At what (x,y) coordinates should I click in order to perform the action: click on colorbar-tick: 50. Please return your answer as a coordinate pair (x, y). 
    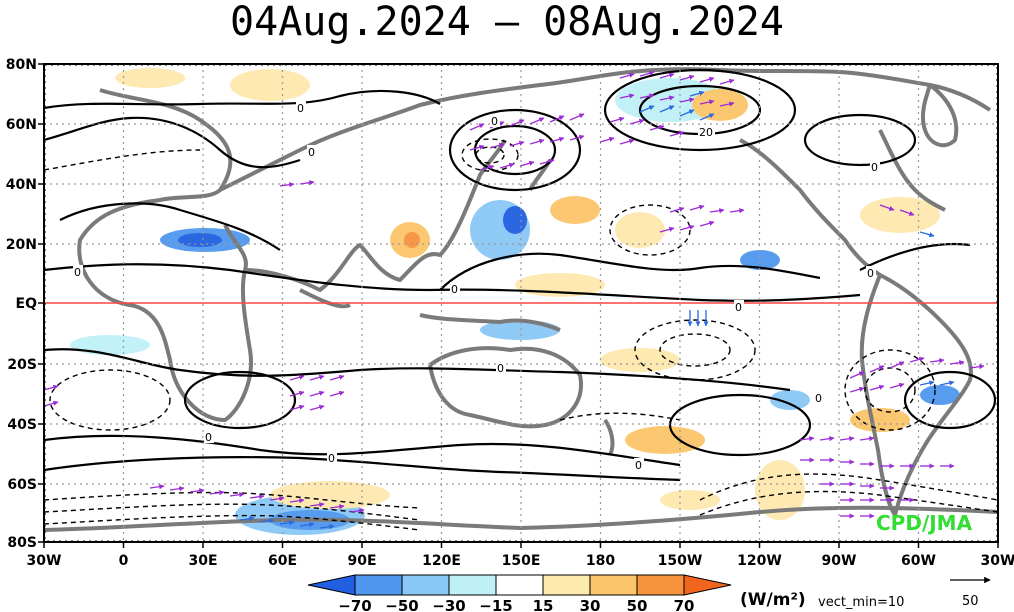
    Looking at the image, I should click on (637, 604).